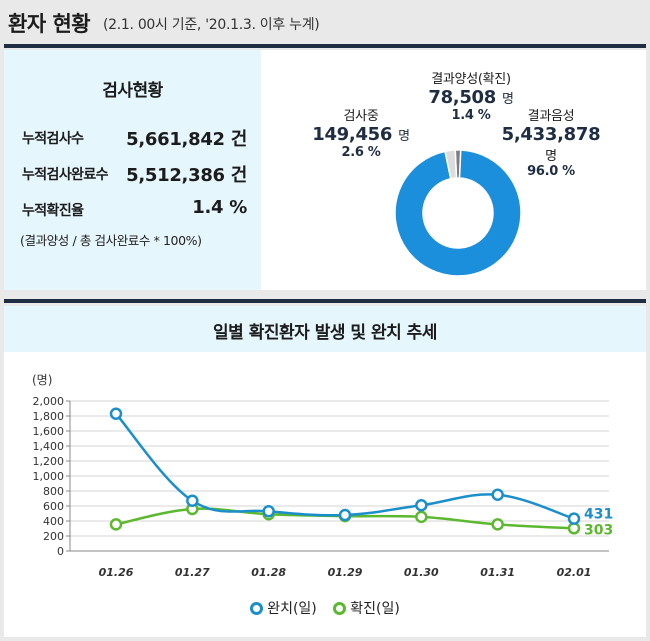 The image size is (650, 641). I want to click on y-tick-label: 1,600, so click(49, 431).